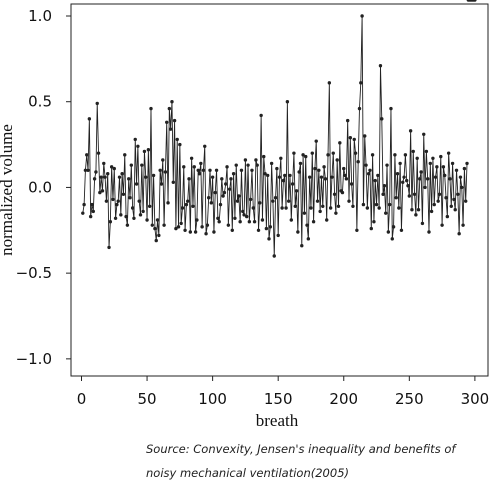 Image resolution: width=499 pixels, height=500 pixels. What do you see at coordinates (247, 473) in the screenshot?
I see `source-line-2: noisy mechanical ventilation(2005)` at bounding box center [247, 473].